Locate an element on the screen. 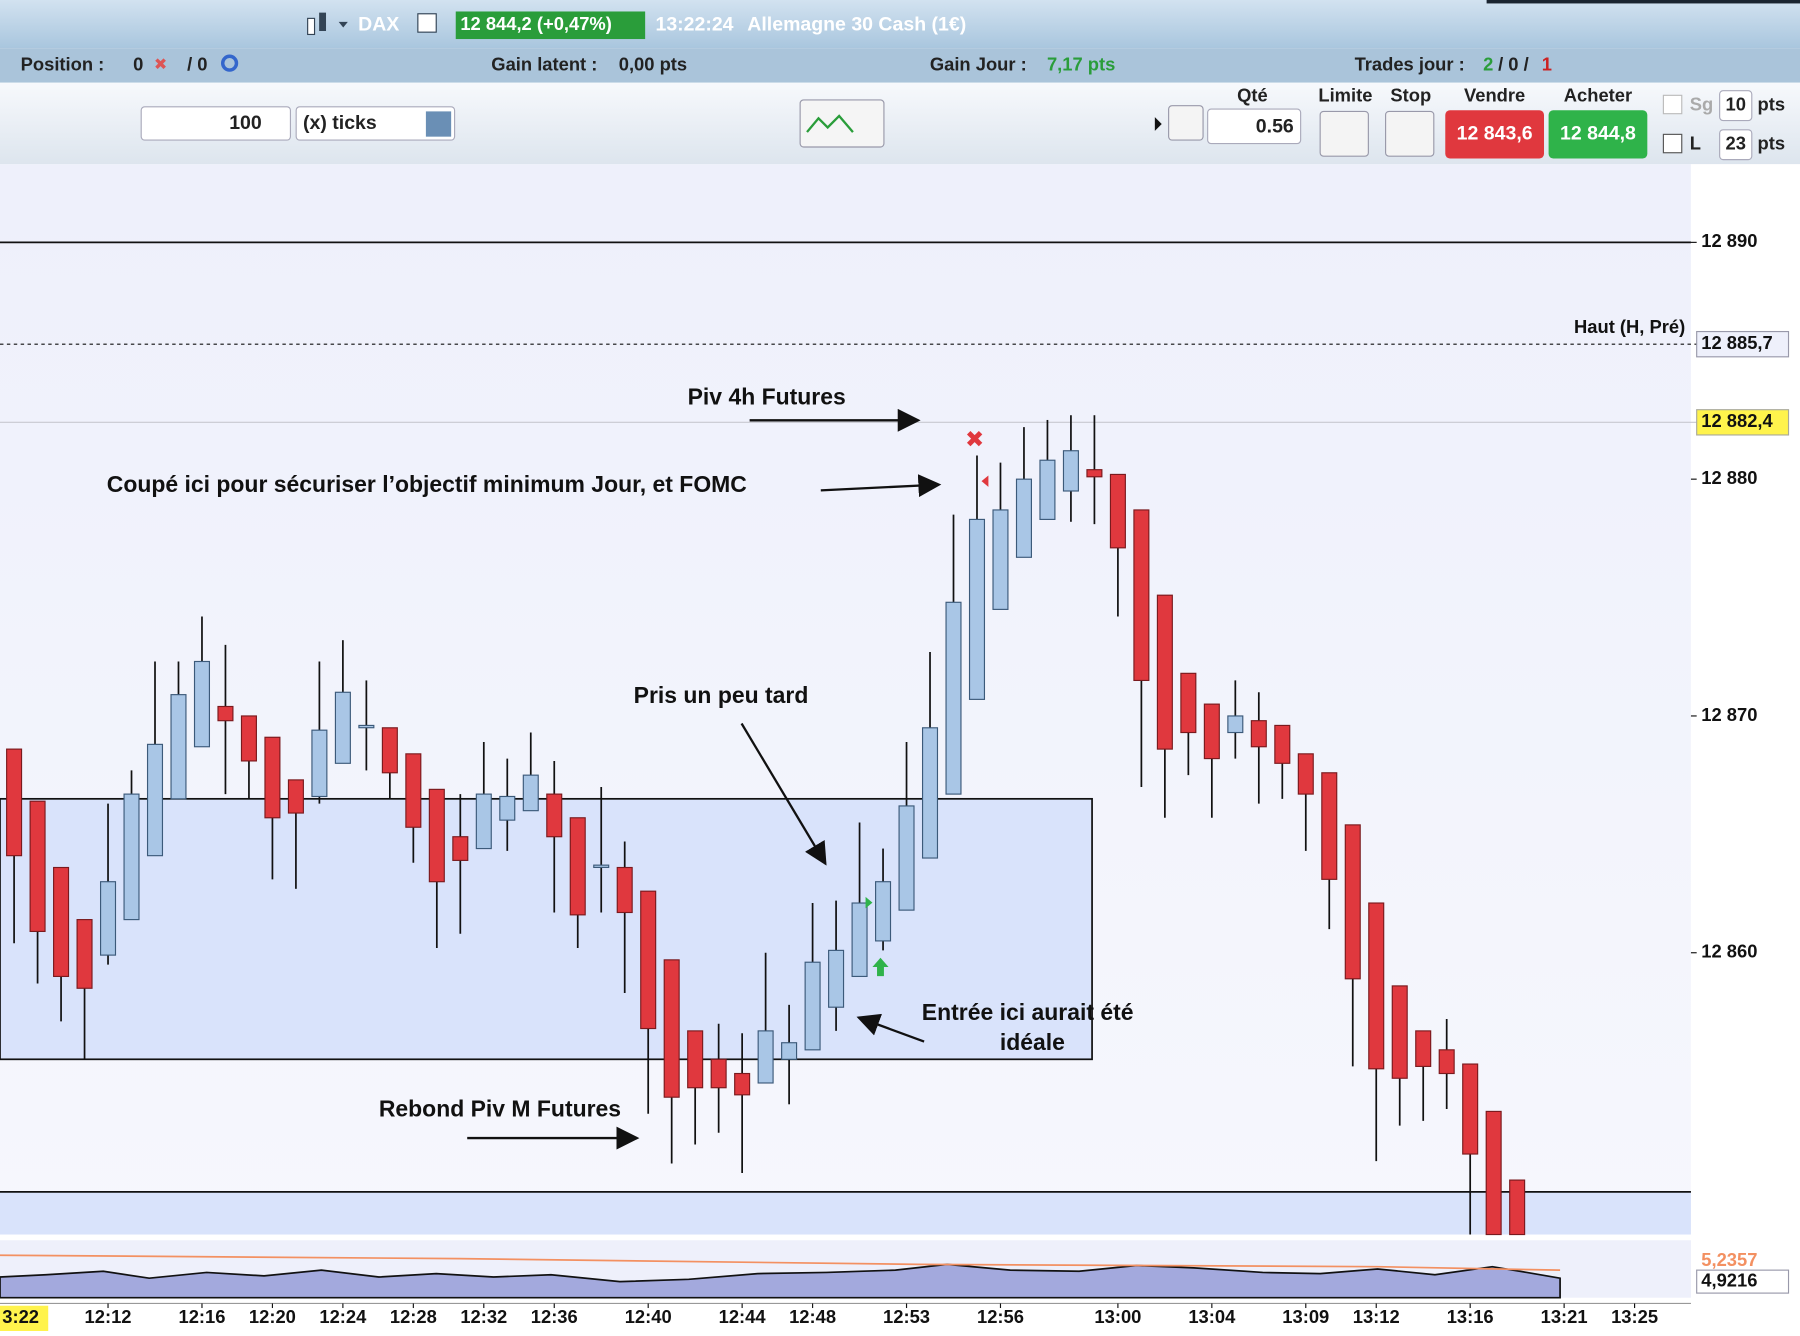 Image resolution: width=1800 pixels, height=1336 pixels. x-tick-label: 12:56 is located at coordinates (1000, 1316).